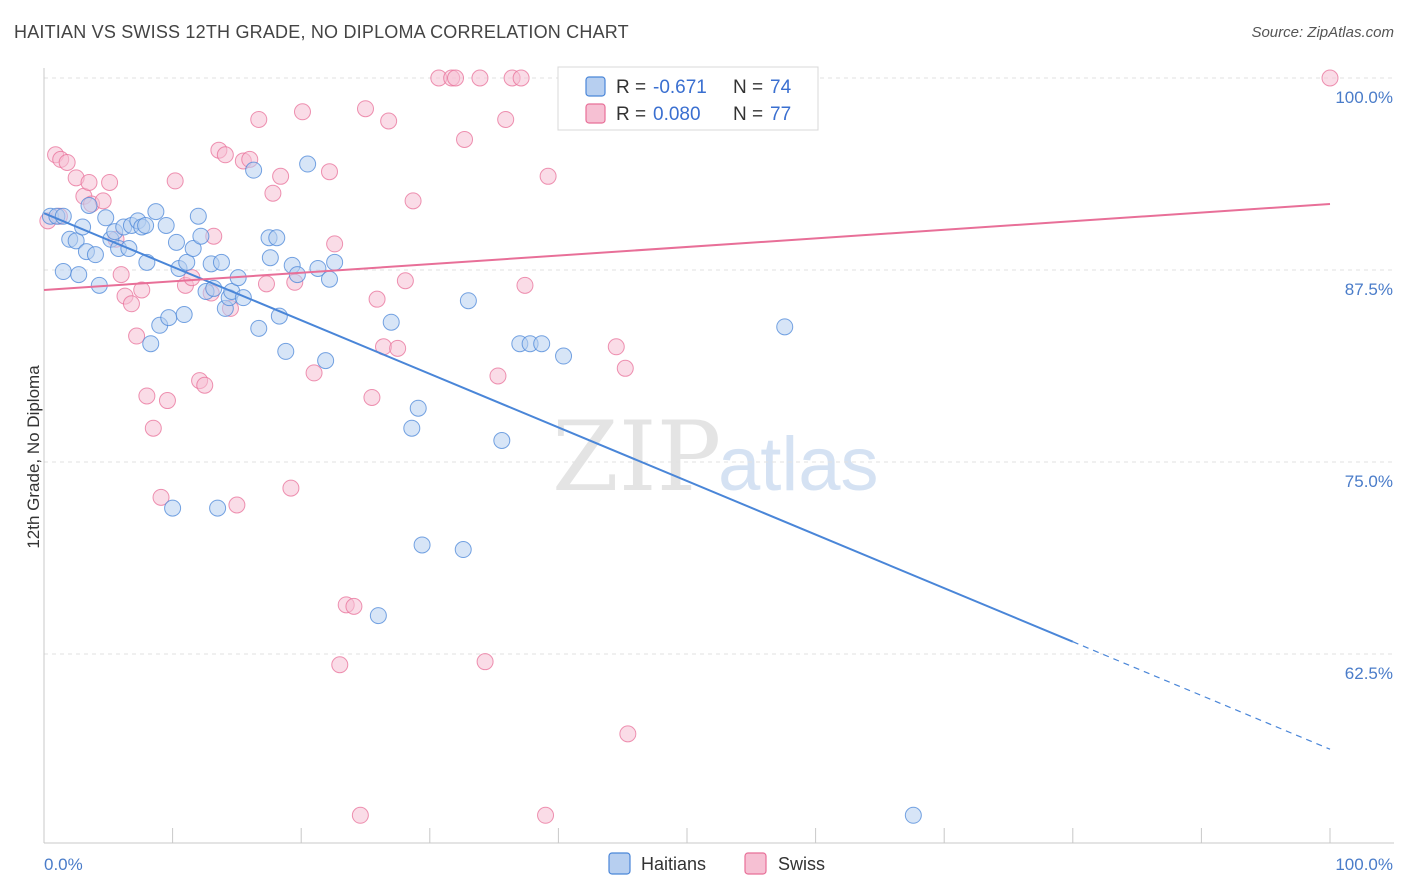 The width and height of the screenshot is (1406, 892). Describe the element at coordinates (595, 86) in the screenshot. I see `legend-swatch-haitians` at that location.